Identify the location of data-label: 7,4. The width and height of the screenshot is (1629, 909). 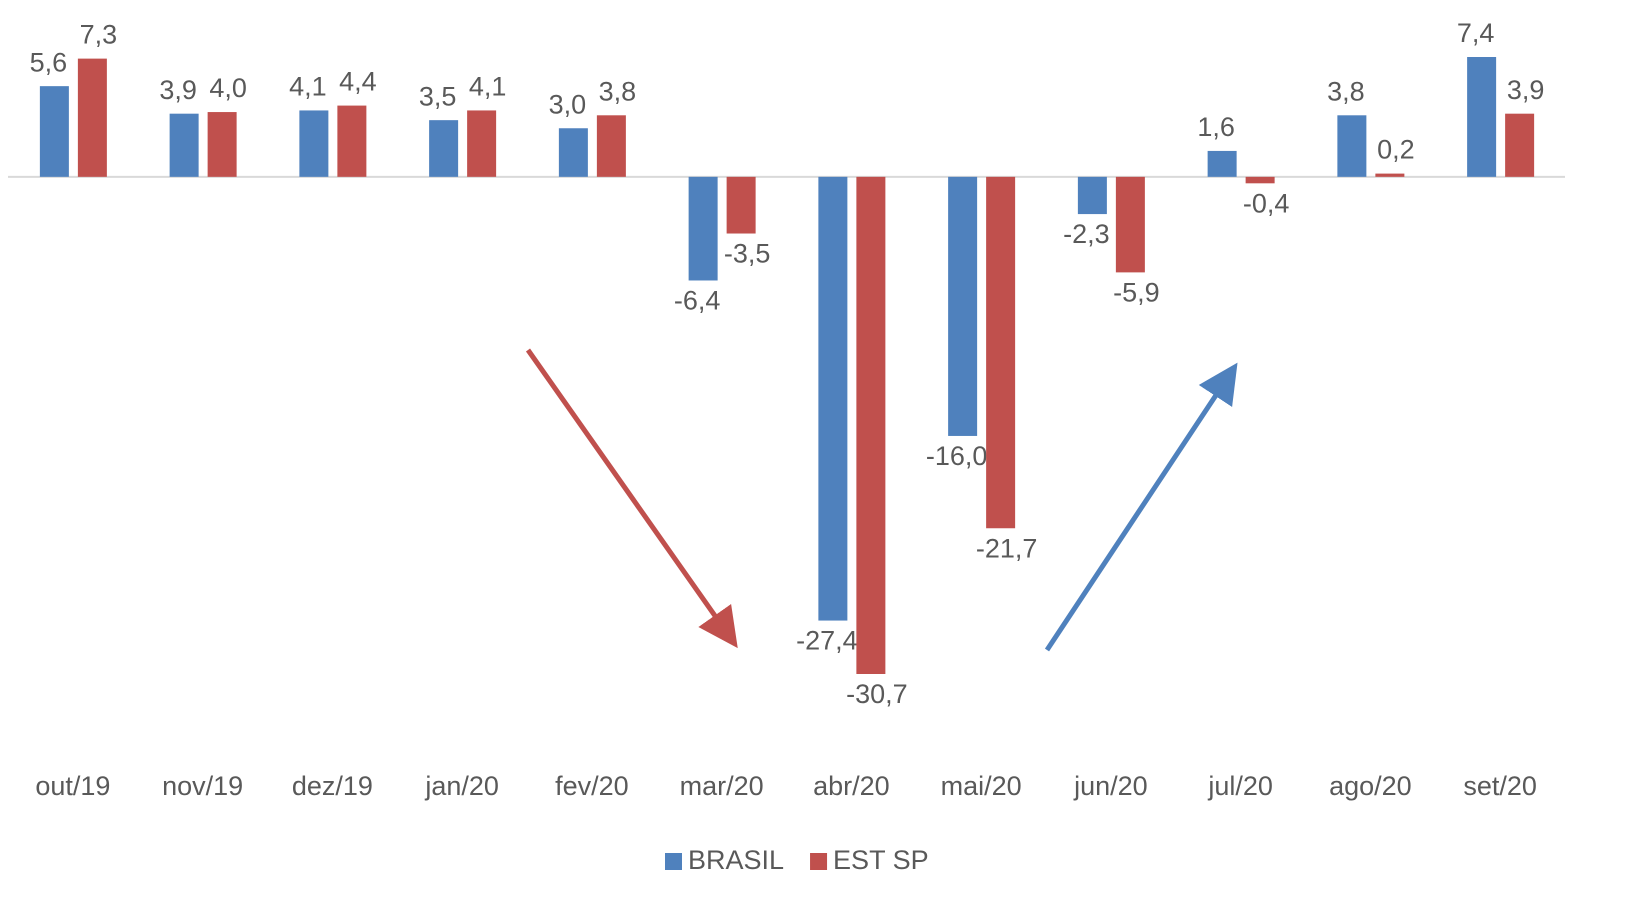
(1476, 33).